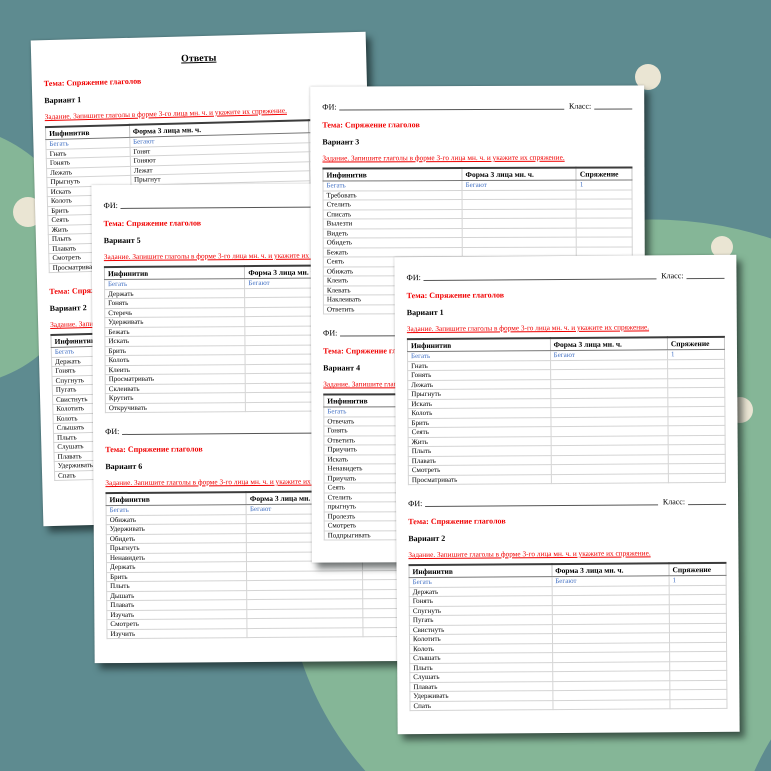  I want to click on table-row: Просматривать, so click(567, 478).